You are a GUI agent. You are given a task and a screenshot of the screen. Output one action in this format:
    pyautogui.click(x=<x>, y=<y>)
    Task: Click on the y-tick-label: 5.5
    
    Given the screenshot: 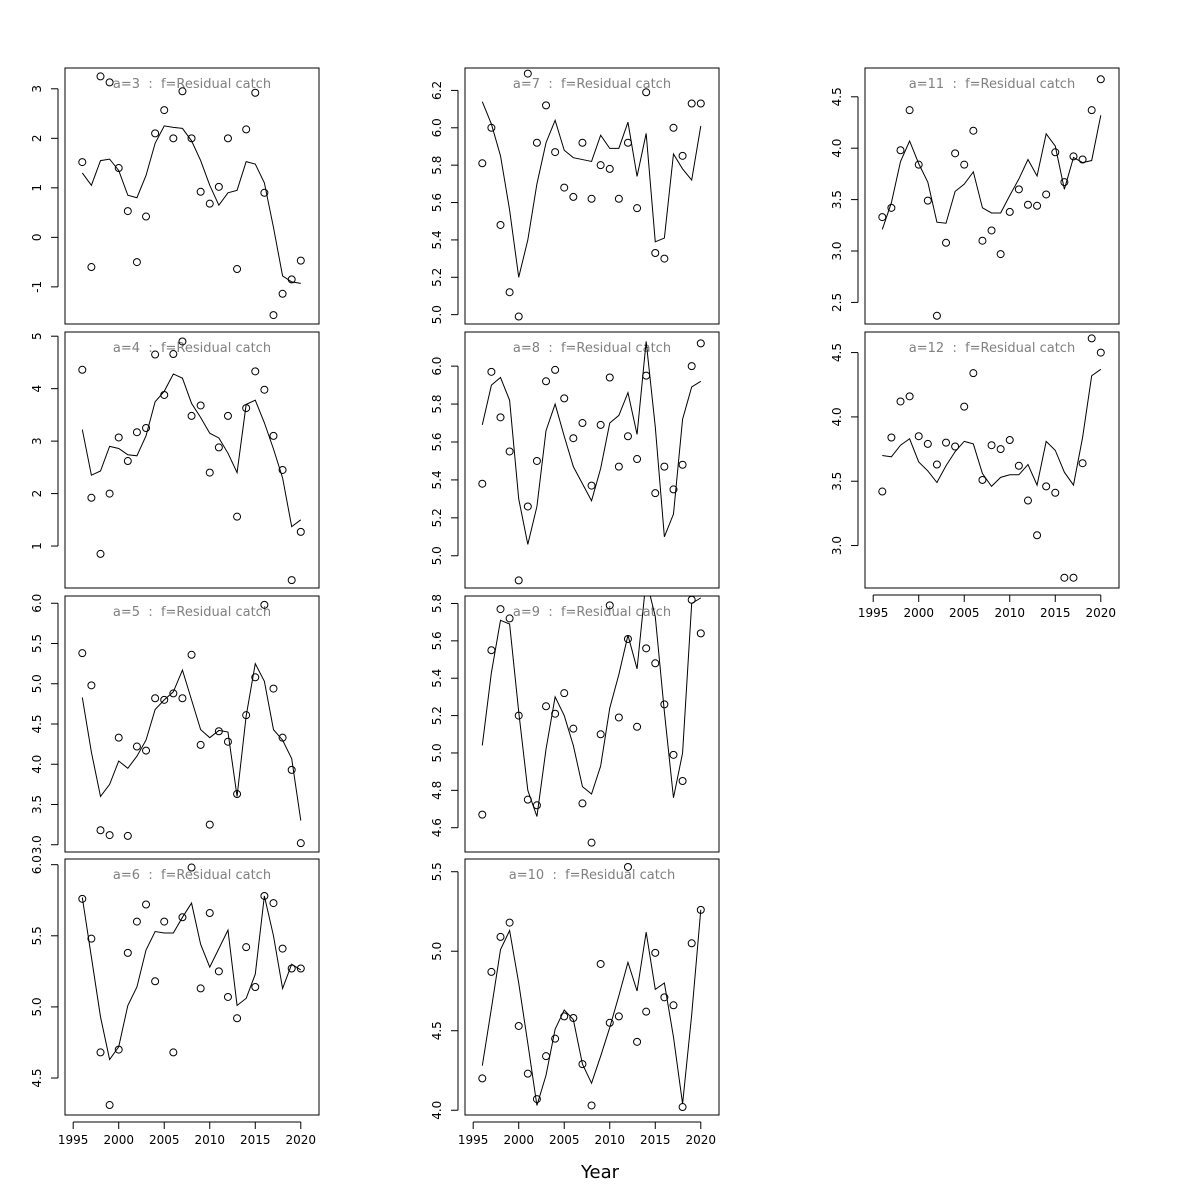 What is the action you would take?
    pyautogui.click(x=437, y=871)
    